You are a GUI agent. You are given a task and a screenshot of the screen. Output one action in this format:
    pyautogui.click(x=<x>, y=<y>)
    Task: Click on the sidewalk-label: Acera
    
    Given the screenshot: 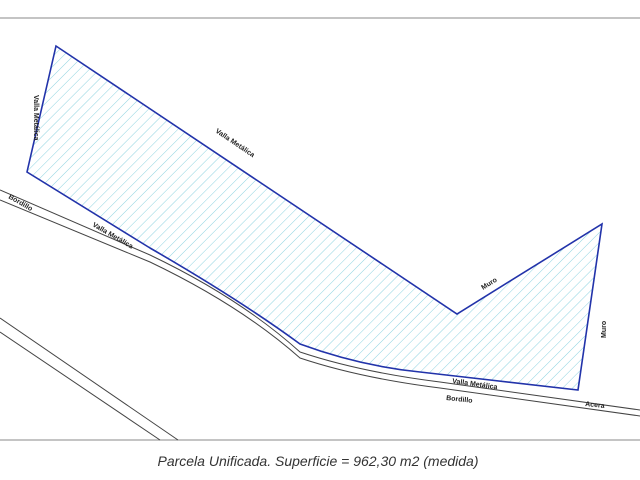 What is the action you would take?
    pyautogui.click(x=595, y=405)
    